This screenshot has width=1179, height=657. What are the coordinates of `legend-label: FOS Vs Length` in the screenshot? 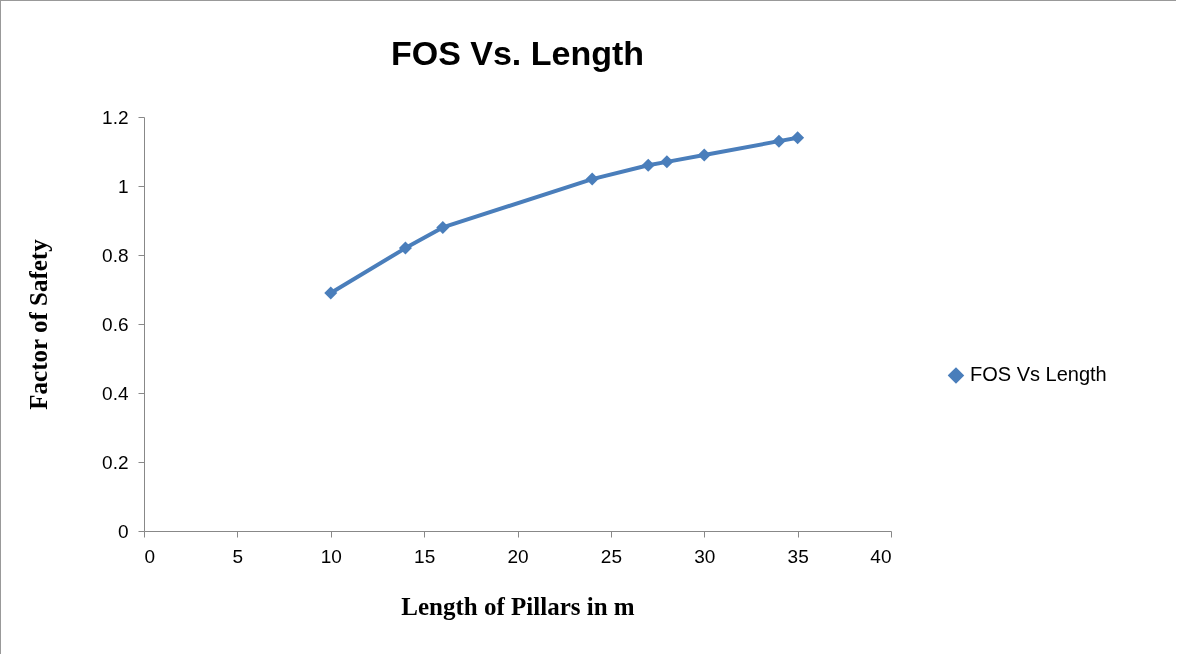 It's located at (1038, 374).